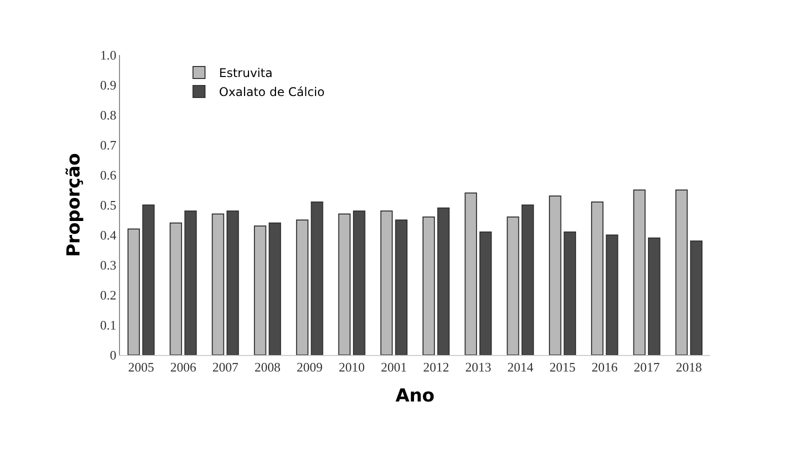  What do you see at coordinates (246, 73) in the screenshot?
I see `legend-label: Estruvita` at bounding box center [246, 73].